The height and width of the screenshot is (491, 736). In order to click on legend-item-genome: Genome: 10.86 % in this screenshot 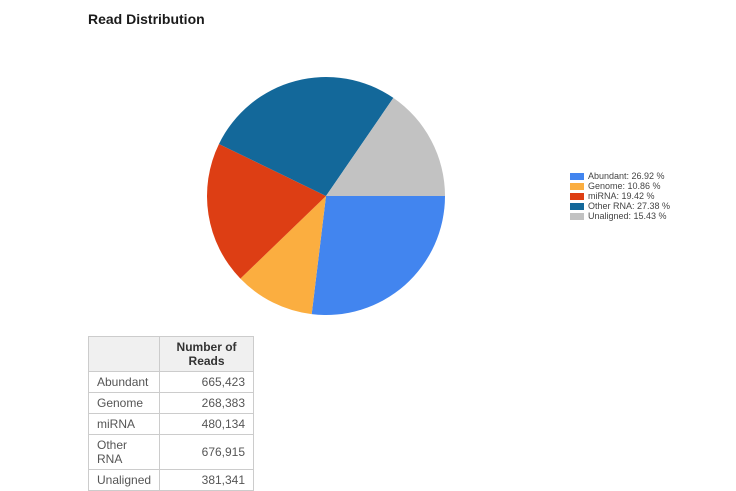, I will do `click(620, 186)`.